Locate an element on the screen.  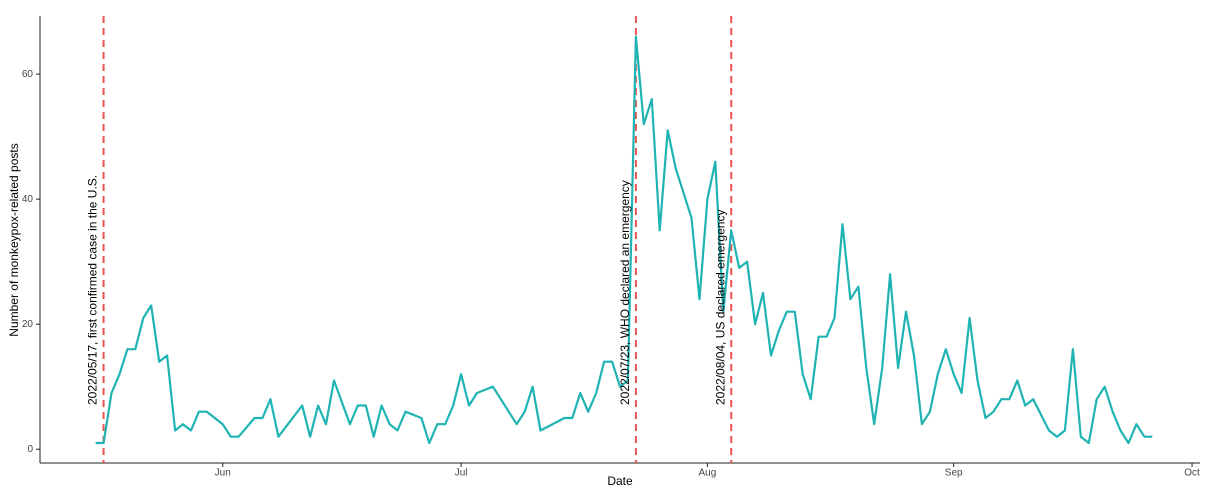
x-tick-label: Sep is located at coordinates (954, 473).